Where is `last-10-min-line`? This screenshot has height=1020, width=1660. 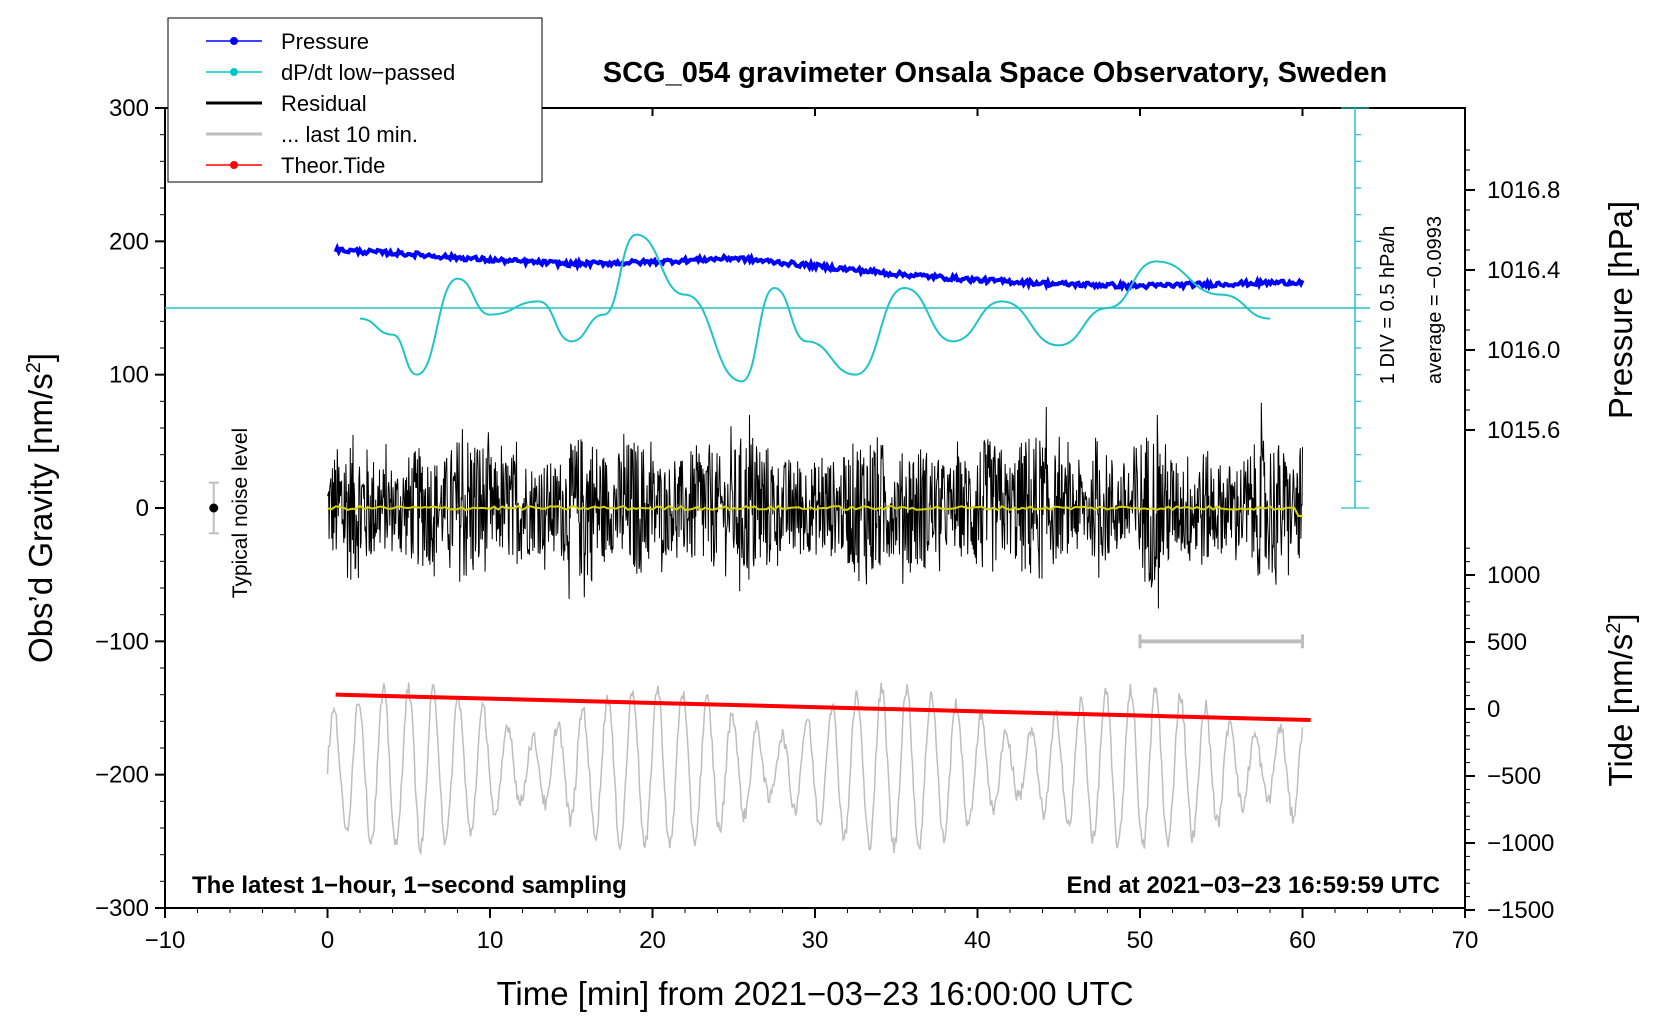 last-10-min-line is located at coordinates (815, 769).